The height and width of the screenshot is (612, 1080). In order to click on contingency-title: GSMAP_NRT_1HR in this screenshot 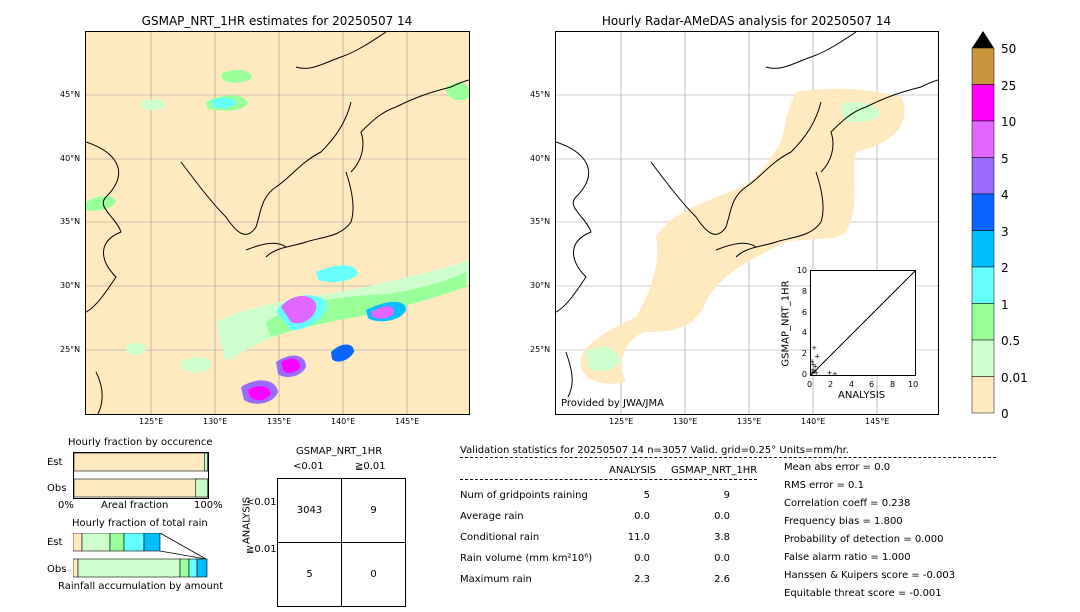, I will do `click(339, 451)`.